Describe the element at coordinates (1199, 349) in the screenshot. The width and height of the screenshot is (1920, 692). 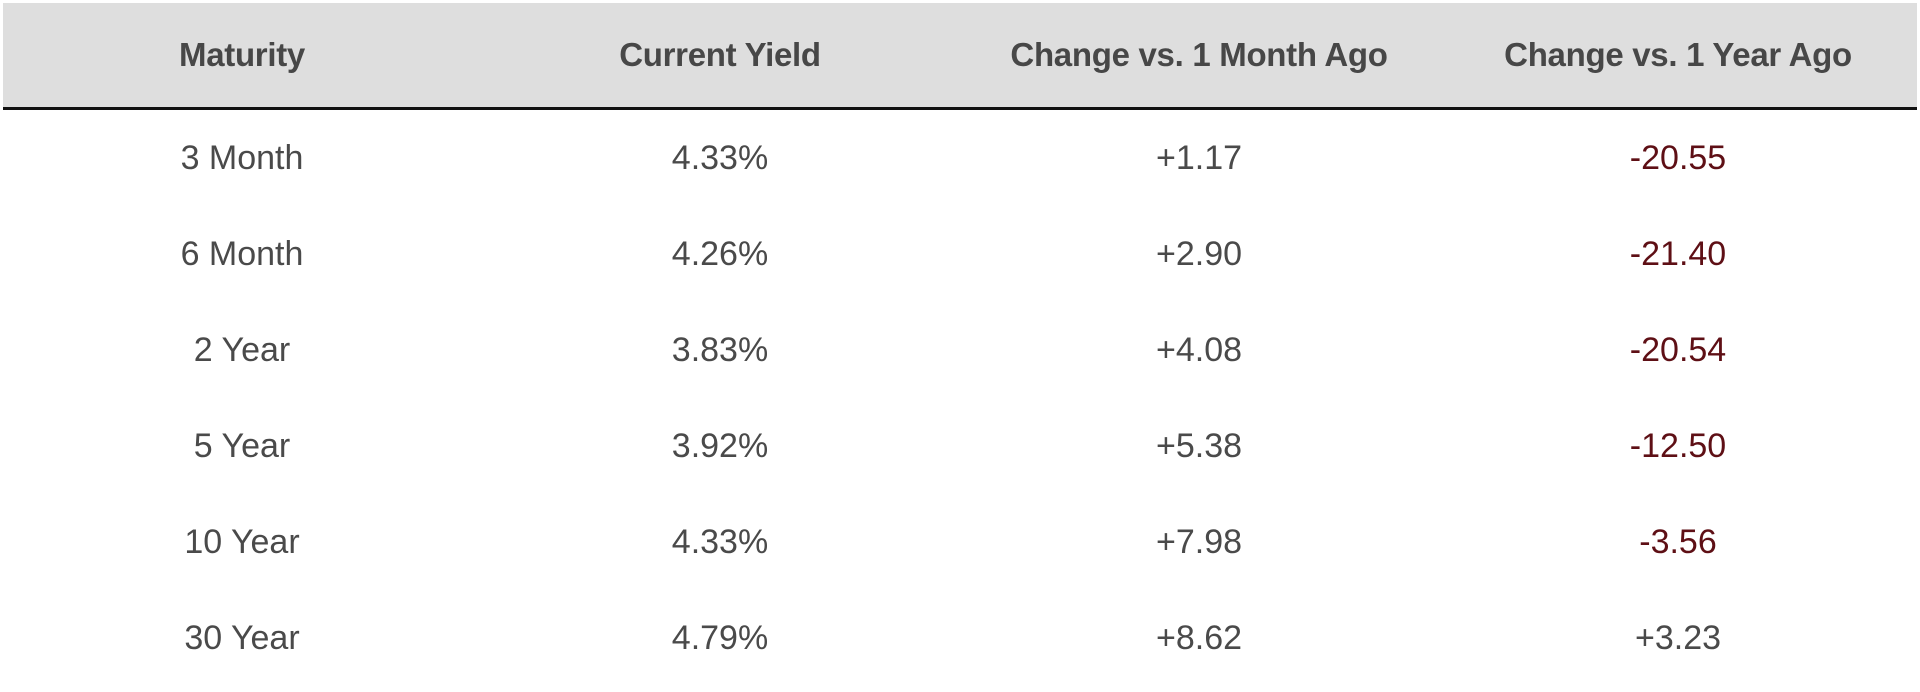
I see `change-1-month-cell: +4.08` at that location.